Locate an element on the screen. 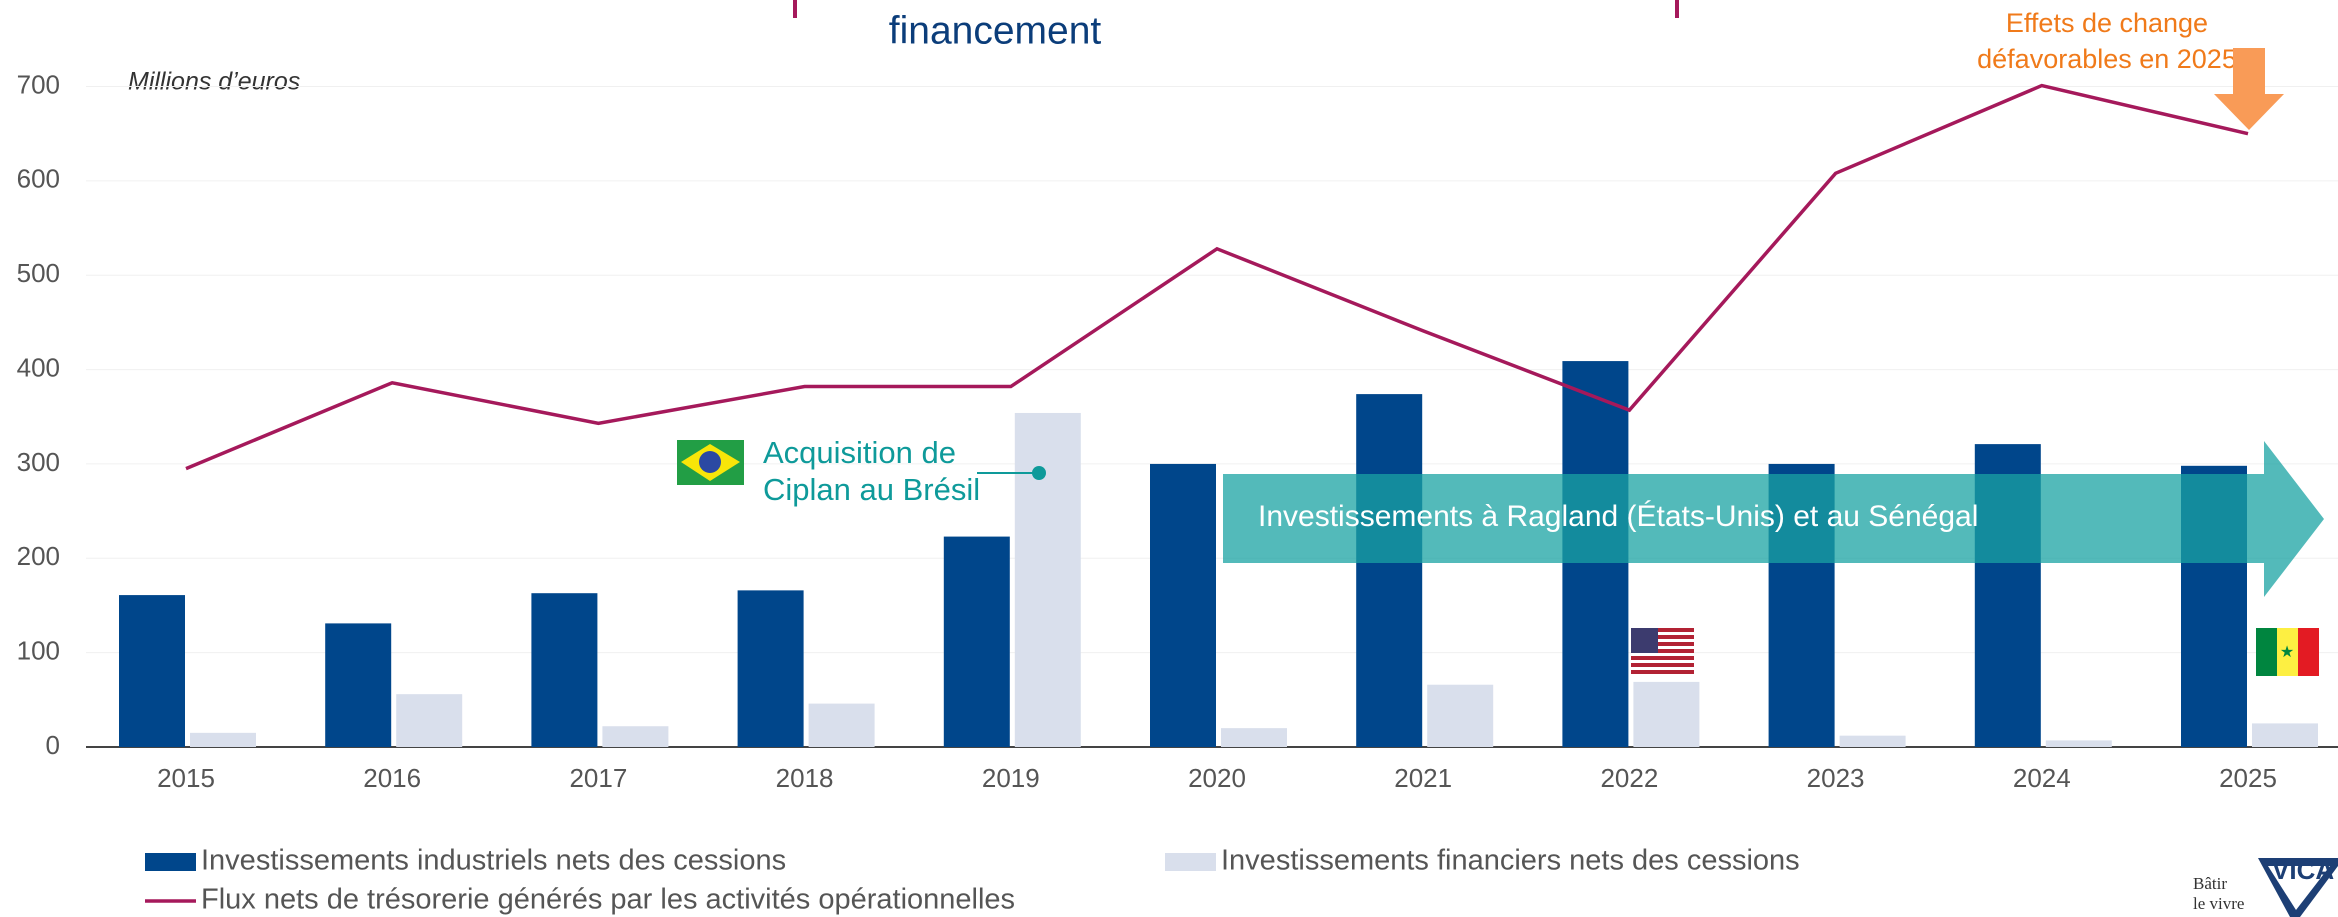  y-tick-label: 100 is located at coordinates (38, 651).